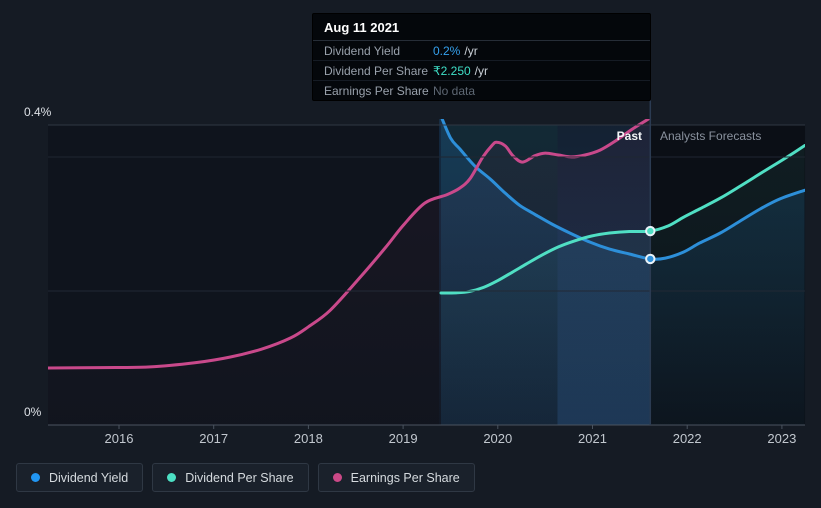 The image size is (821, 508). Describe the element at coordinates (403, 438) in the screenshot. I see `x-axis-label-2019: 2019` at that location.